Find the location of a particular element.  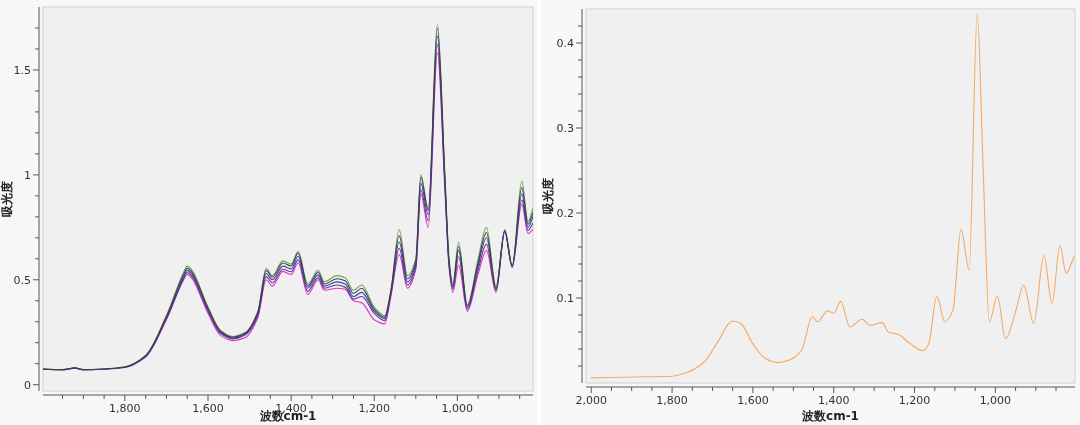

x-axis-title: 波数cm-1 is located at coordinates (830, 416).